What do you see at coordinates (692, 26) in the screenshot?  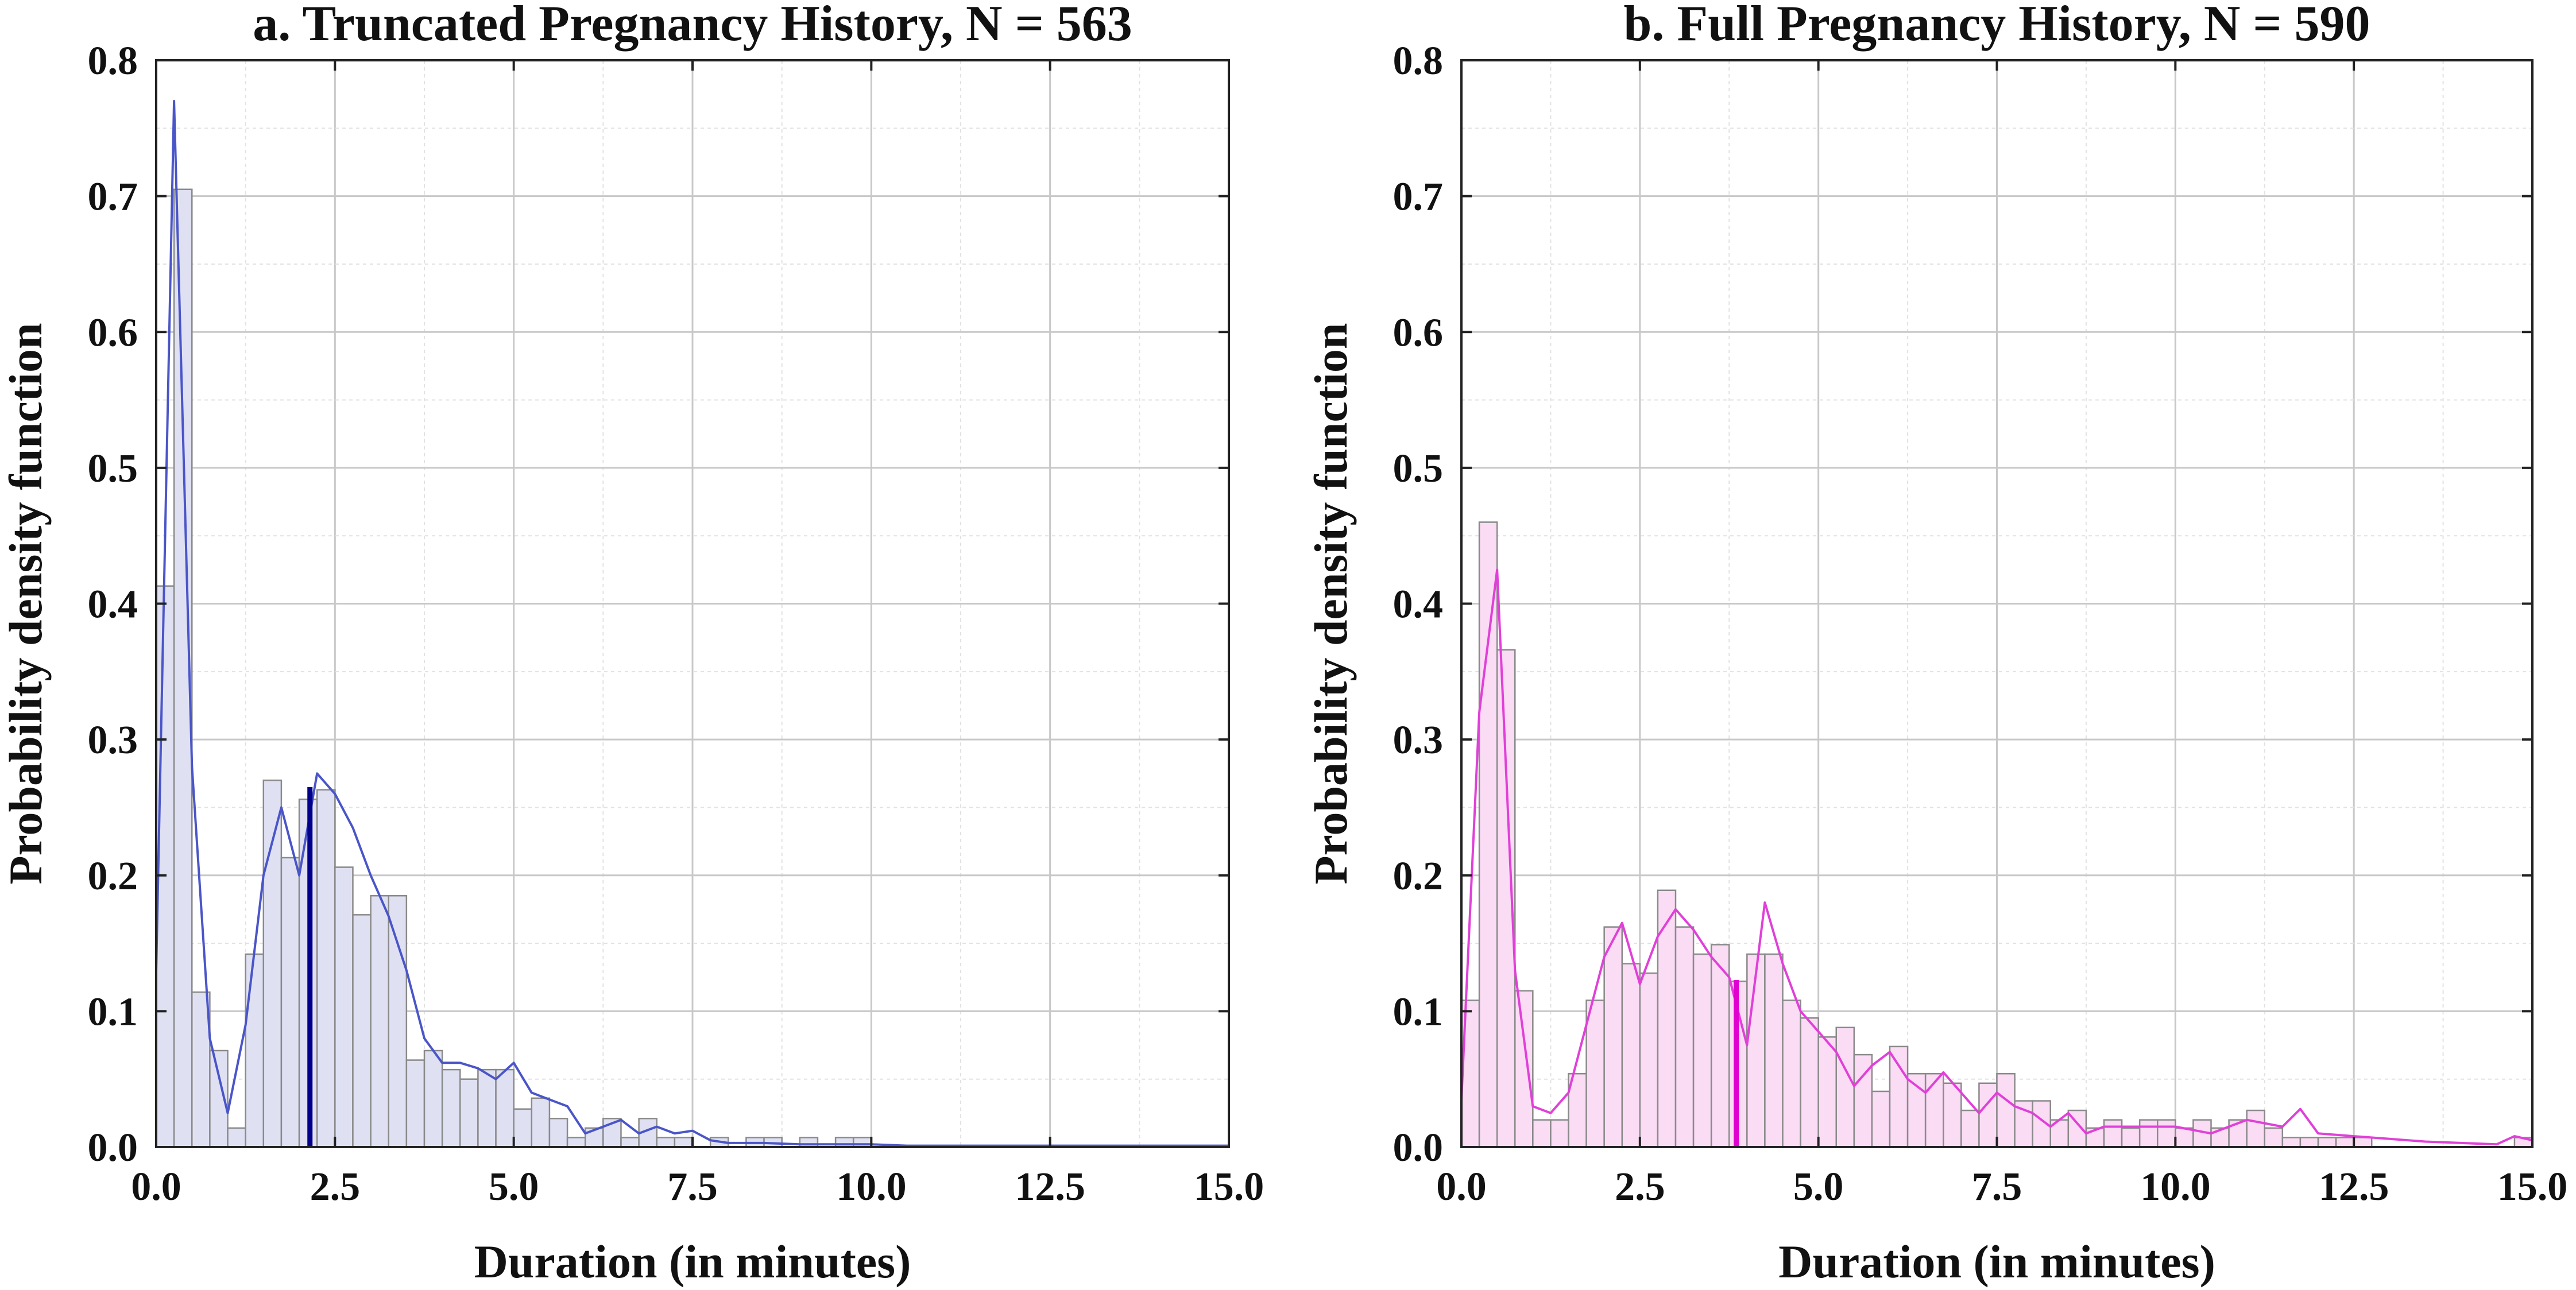 I see `chart-title: a. Truncated Pregnancy History, N = 563` at bounding box center [692, 26].